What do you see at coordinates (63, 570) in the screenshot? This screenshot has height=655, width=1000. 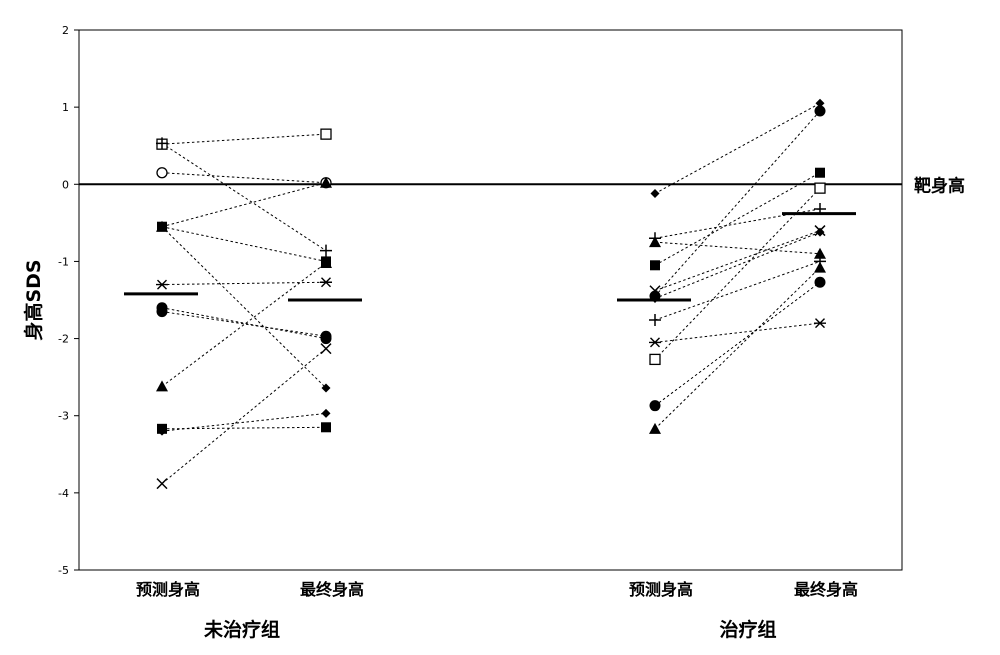 I see `y-tick-label: -5` at bounding box center [63, 570].